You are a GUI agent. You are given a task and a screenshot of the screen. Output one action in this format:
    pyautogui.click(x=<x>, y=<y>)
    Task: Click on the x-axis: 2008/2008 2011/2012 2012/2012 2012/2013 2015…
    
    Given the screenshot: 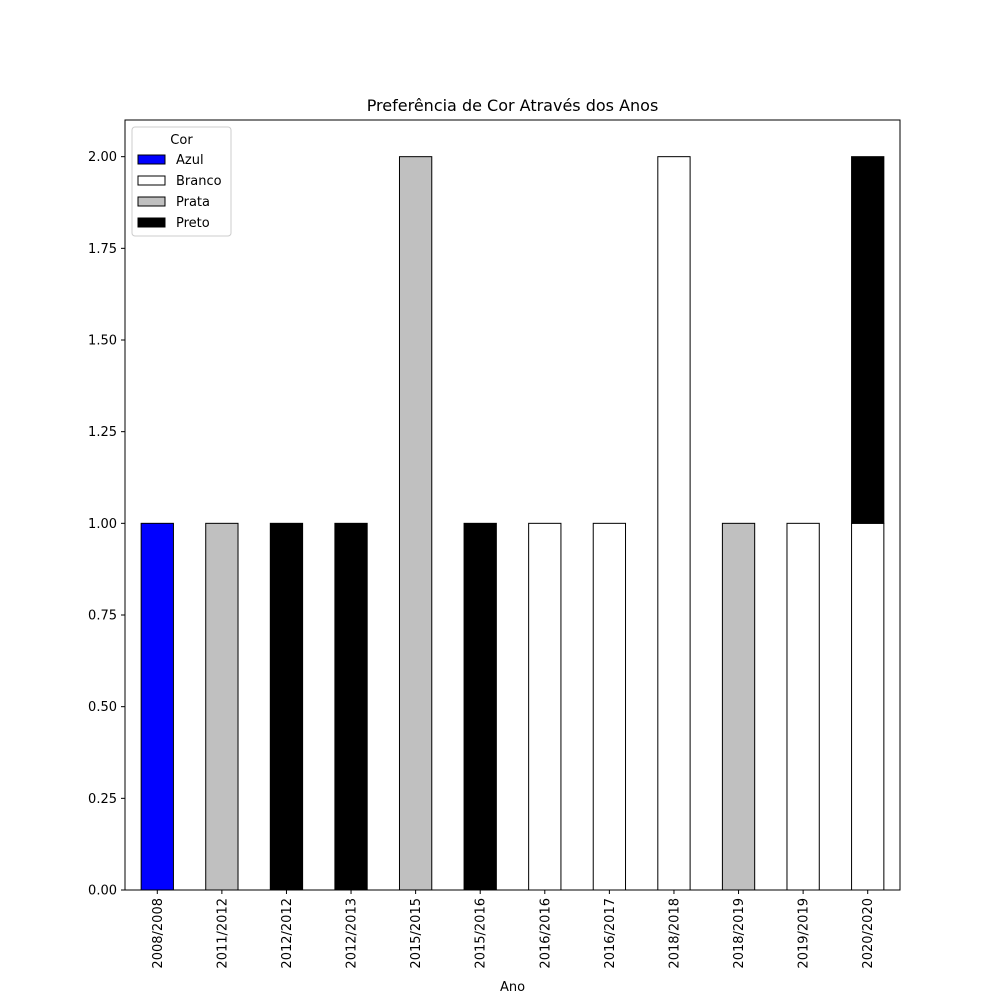 What is the action you would take?
    pyautogui.click(x=513, y=929)
    